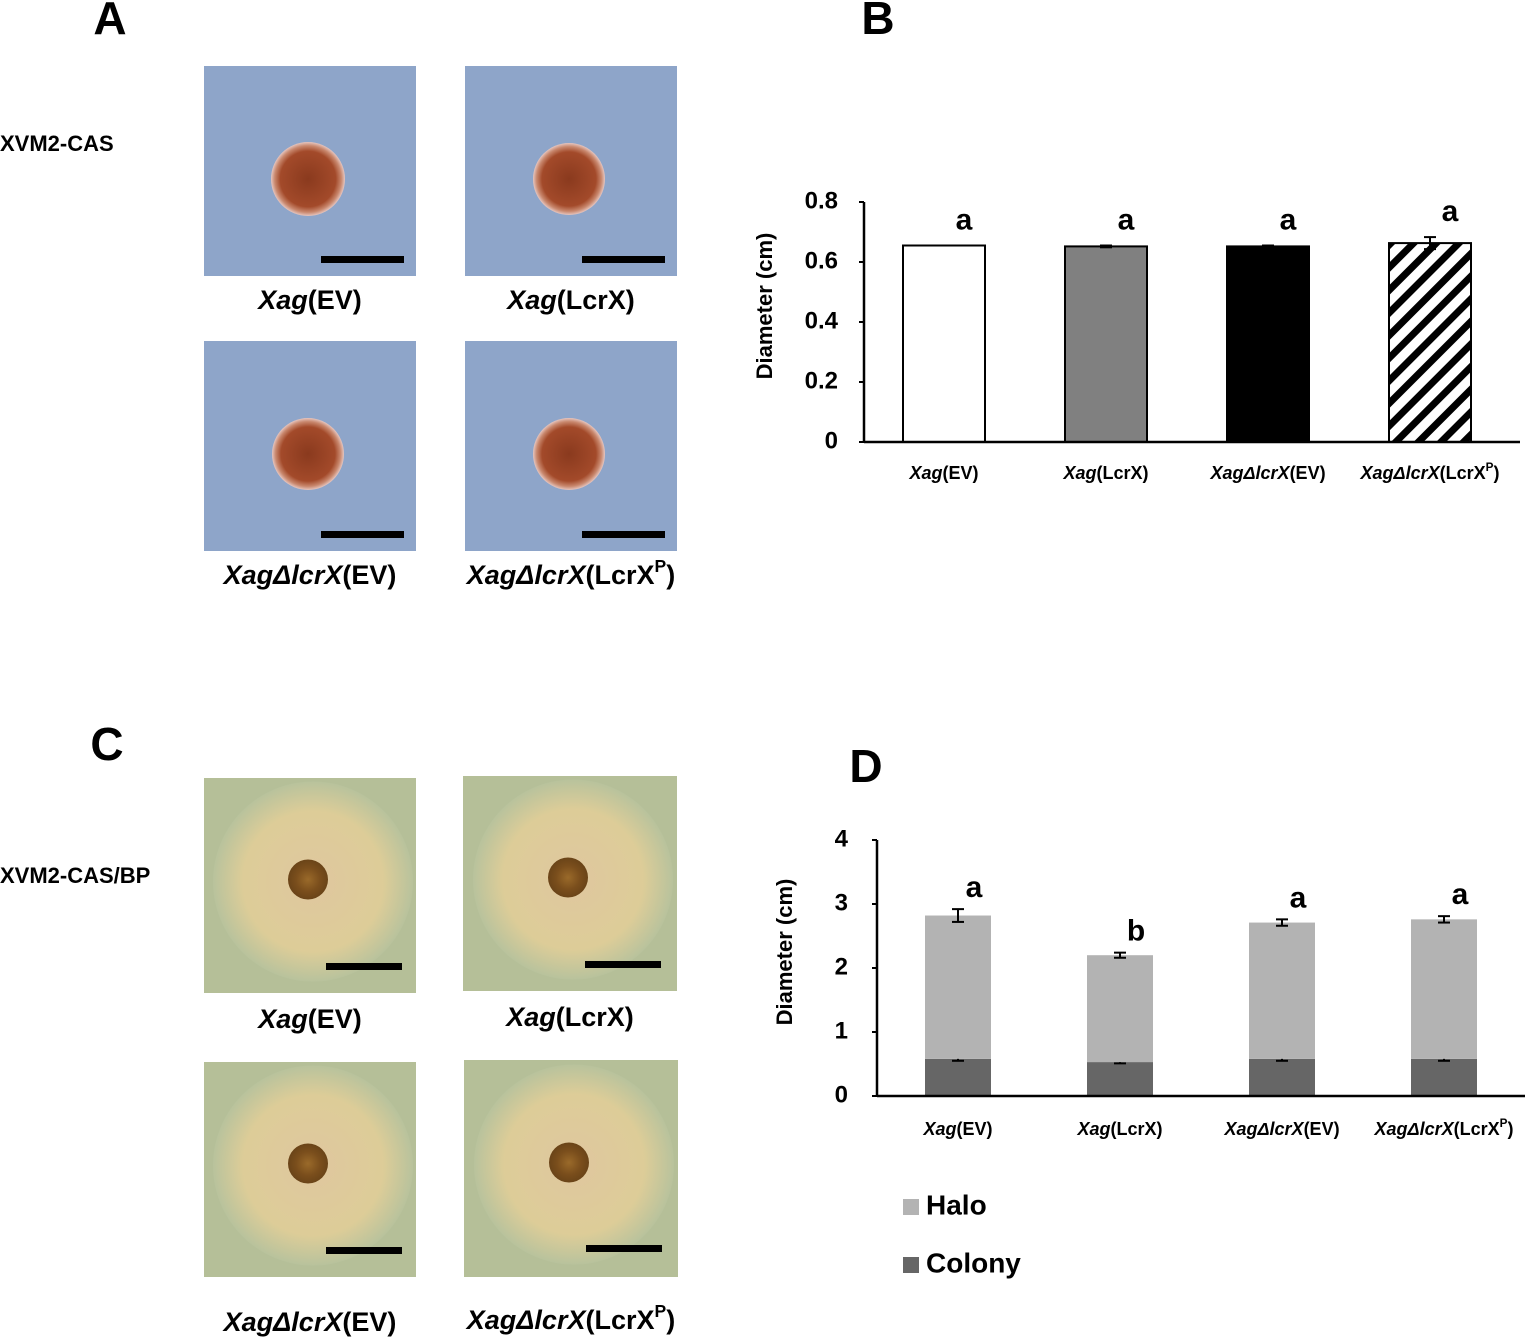  I want to click on panel-letter: D, so click(865, 766).